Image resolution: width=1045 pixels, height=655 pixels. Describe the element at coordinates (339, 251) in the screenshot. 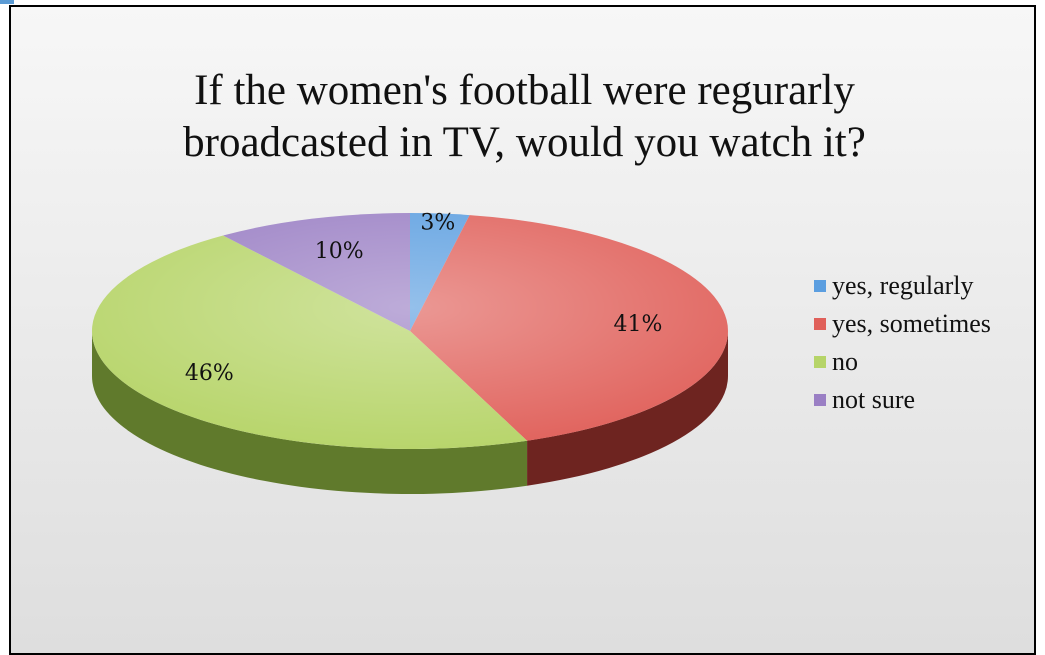

I see `data-label-not-sure: 10%` at that location.